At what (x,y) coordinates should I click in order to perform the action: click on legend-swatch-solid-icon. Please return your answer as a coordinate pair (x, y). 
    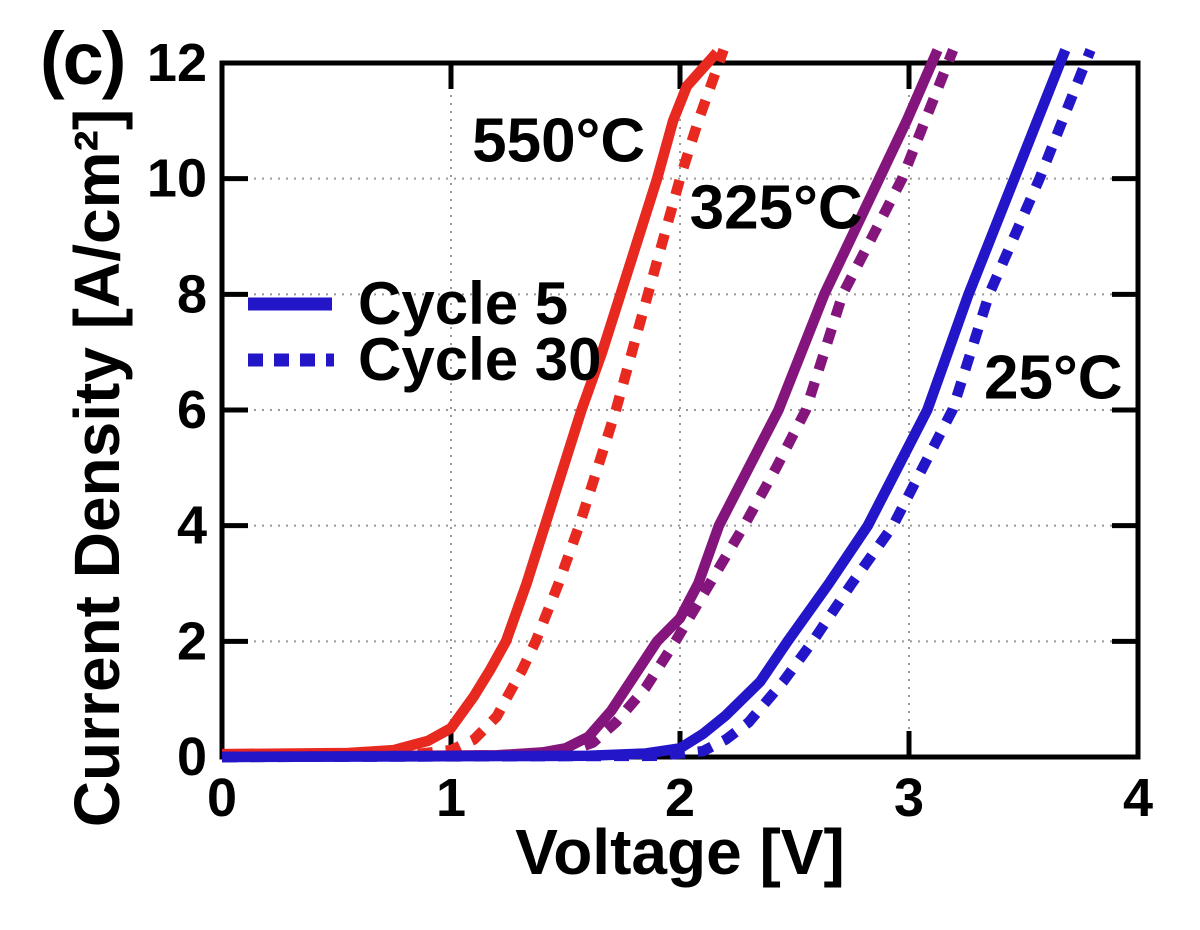
    Looking at the image, I should click on (290, 304).